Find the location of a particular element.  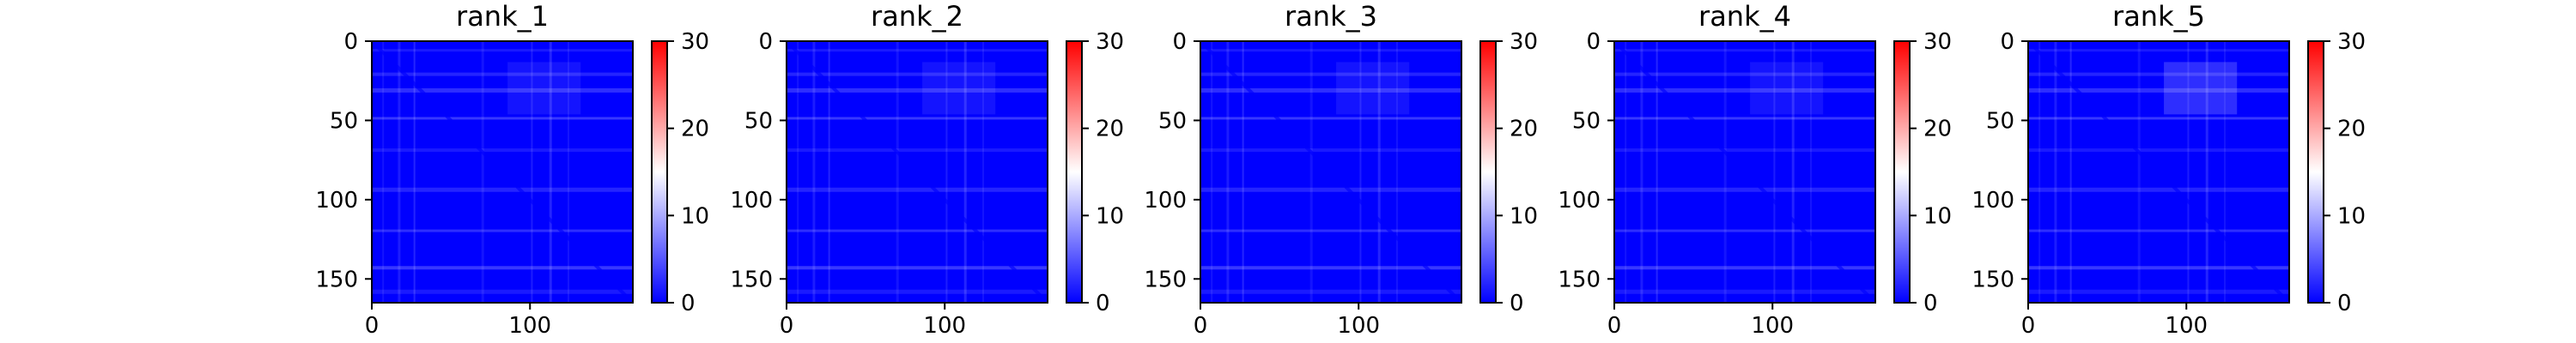

chart-title: rank_2 is located at coordinates (917, 16).